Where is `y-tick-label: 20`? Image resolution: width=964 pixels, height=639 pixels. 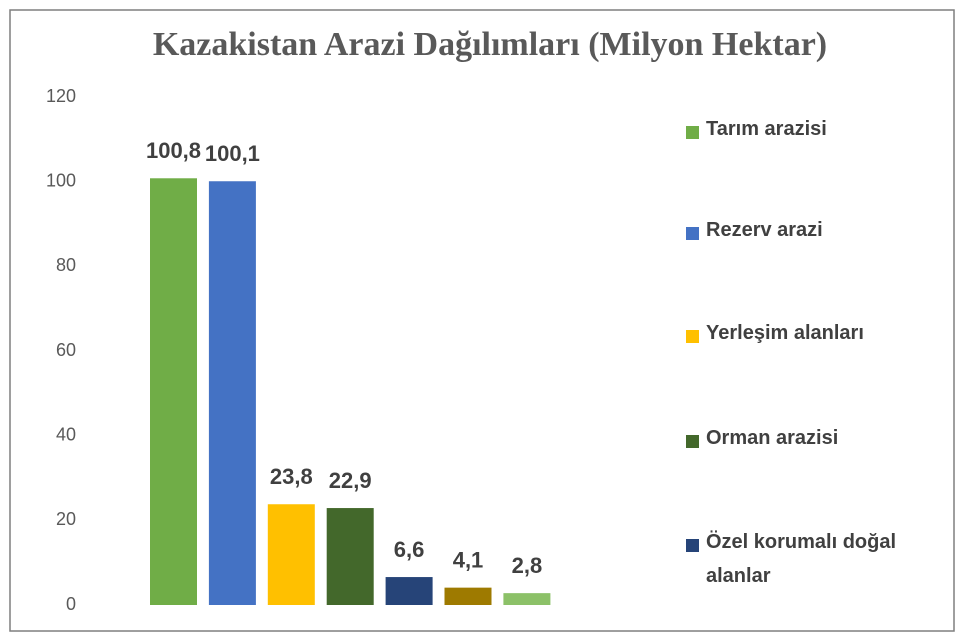
y-tick-label: 20 is located at coordinates (66, 519).